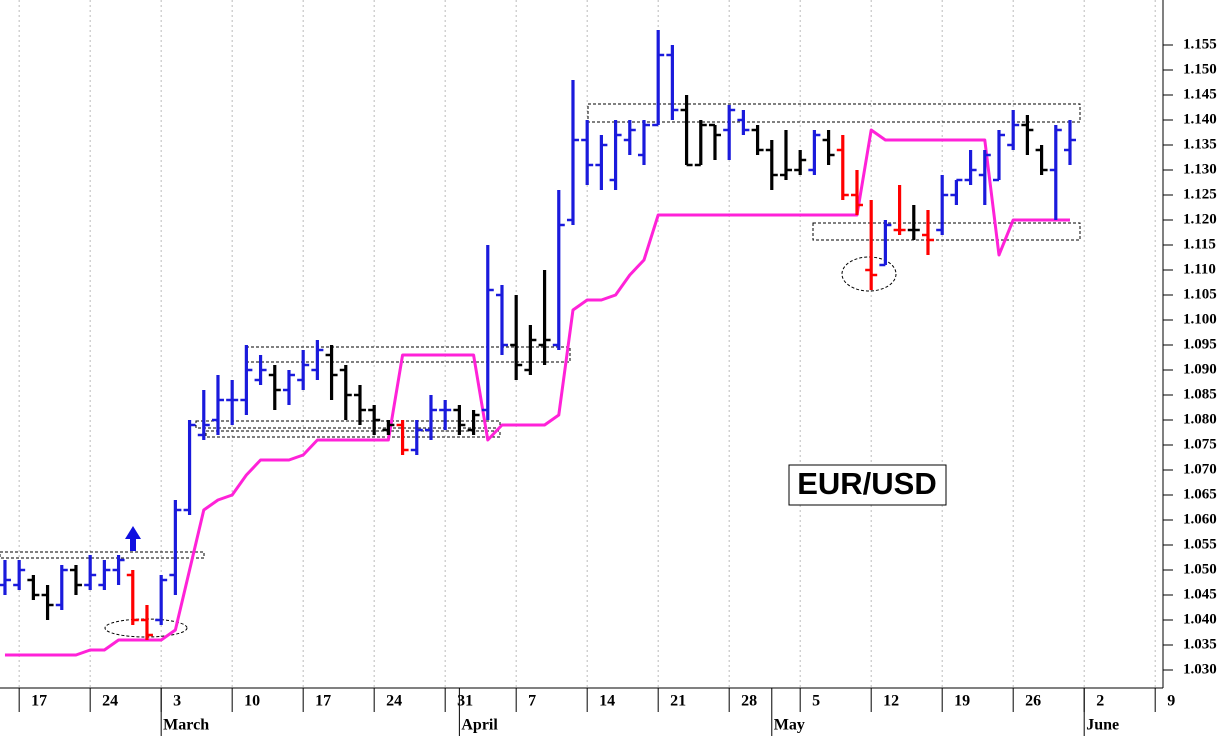 The height and width of the screenshot is (736, 1232). What do you see at coordinates (1100, 701) in the screenshot?
I see `x-tick-label: 2` at bounding box center [1100, 701].